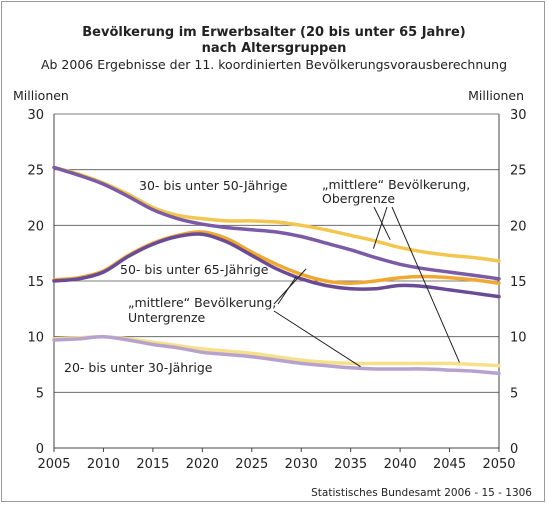 The width and height of the screenshot is (548, 505). I want to click on y-tick-left-0: 0, so click(40, 449).